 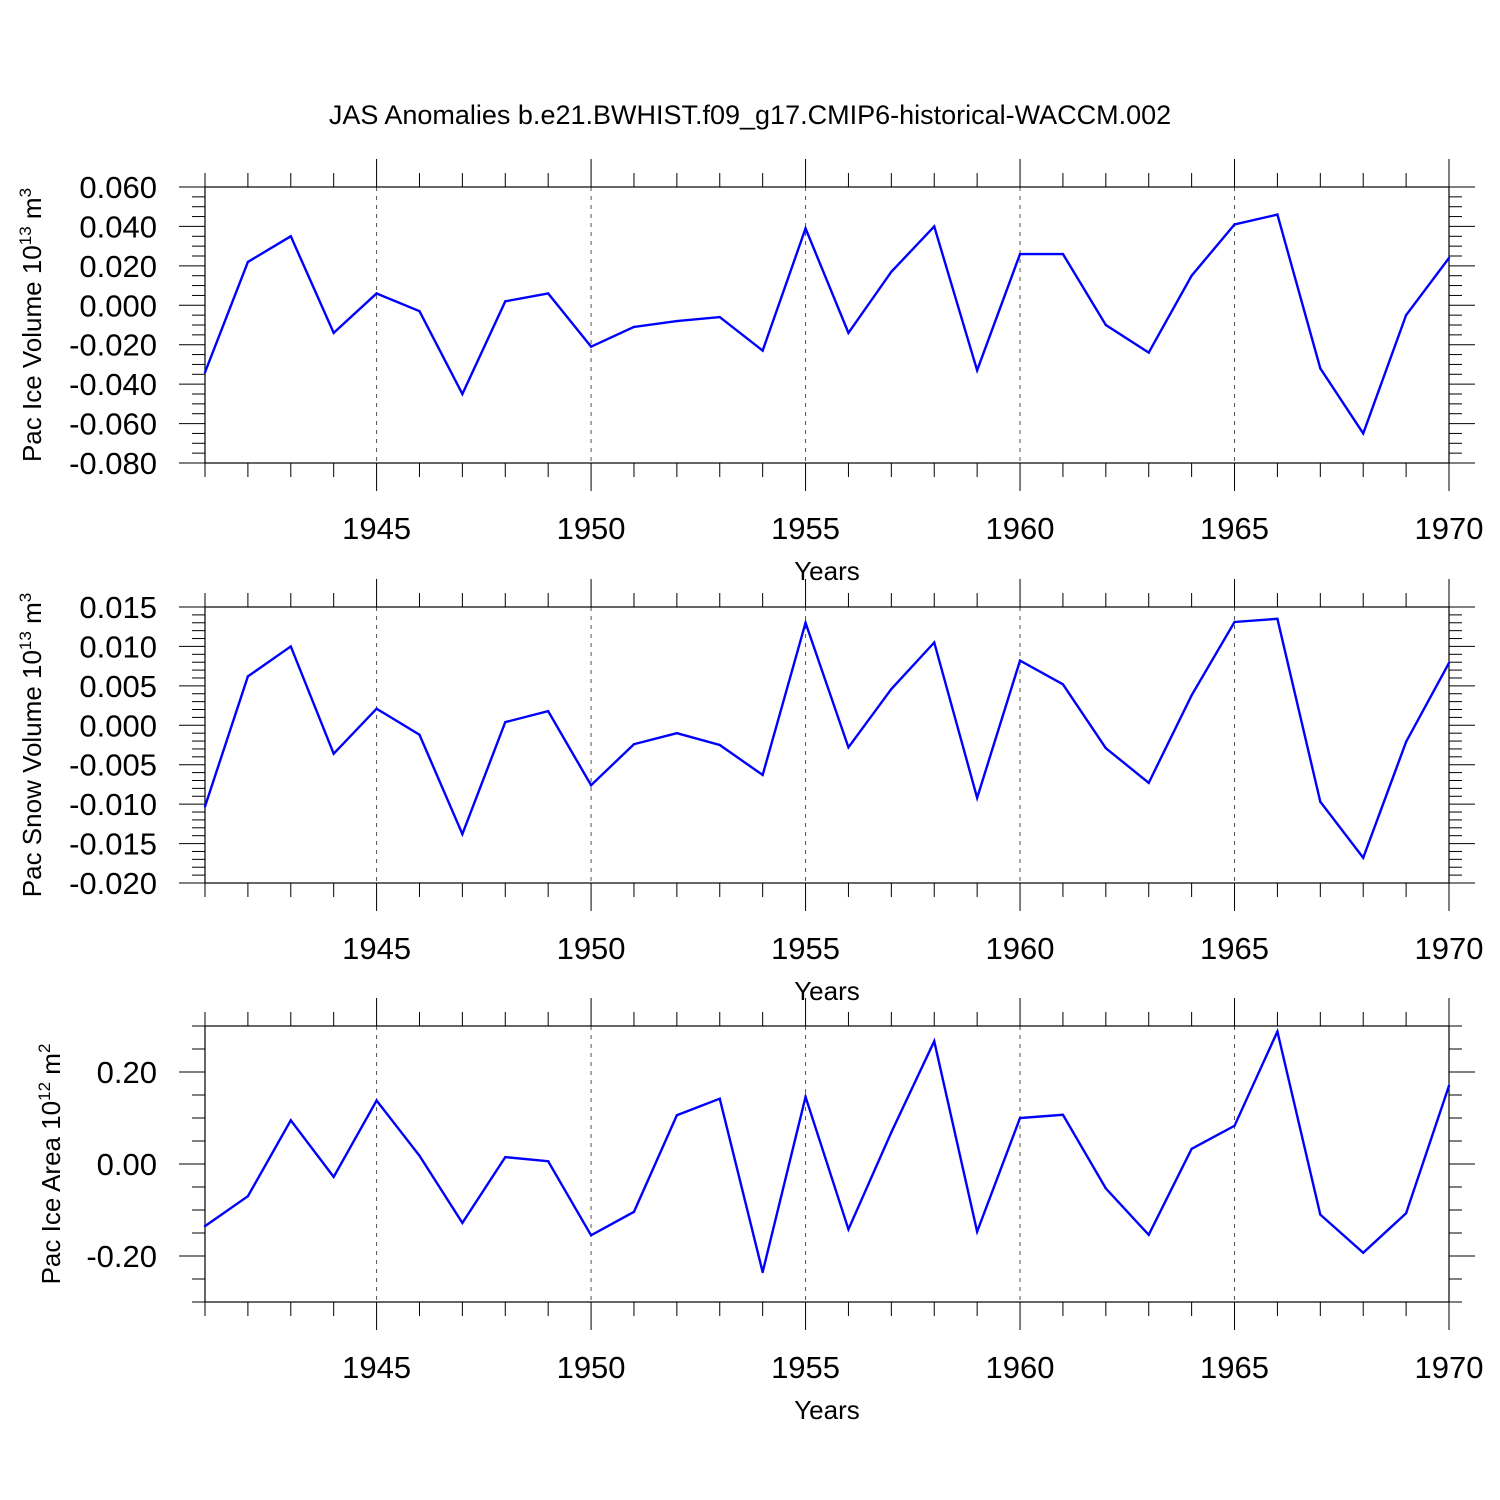 I want to click on ice-area-y-label-exp: 12, so click(x=44, y=1091).